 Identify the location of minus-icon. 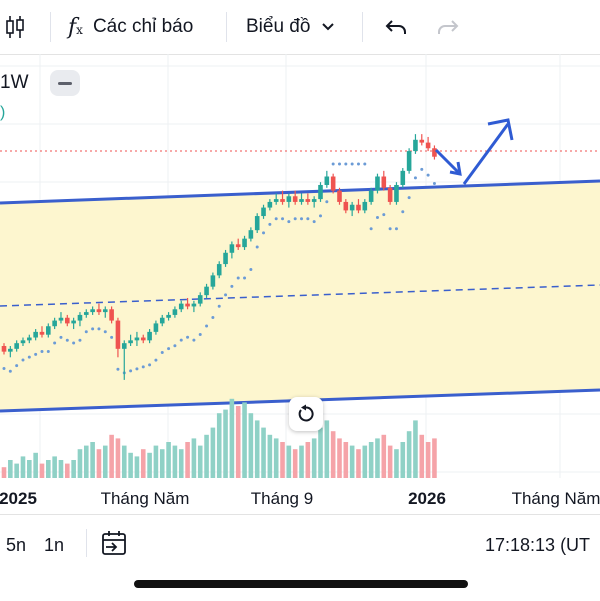
(65, 83).